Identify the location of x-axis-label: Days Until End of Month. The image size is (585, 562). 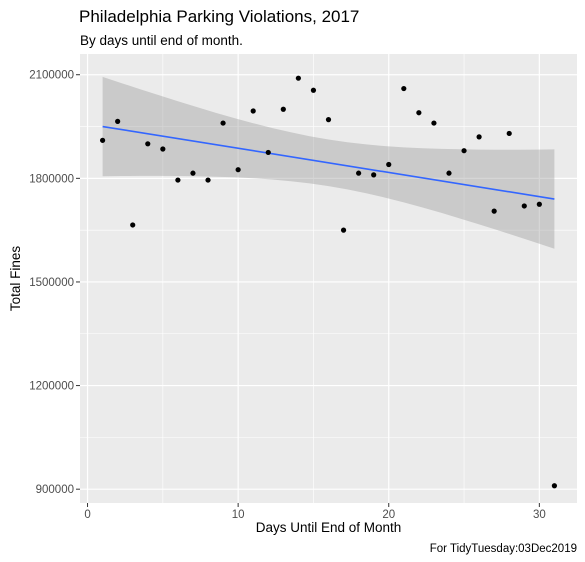
(329, 527).